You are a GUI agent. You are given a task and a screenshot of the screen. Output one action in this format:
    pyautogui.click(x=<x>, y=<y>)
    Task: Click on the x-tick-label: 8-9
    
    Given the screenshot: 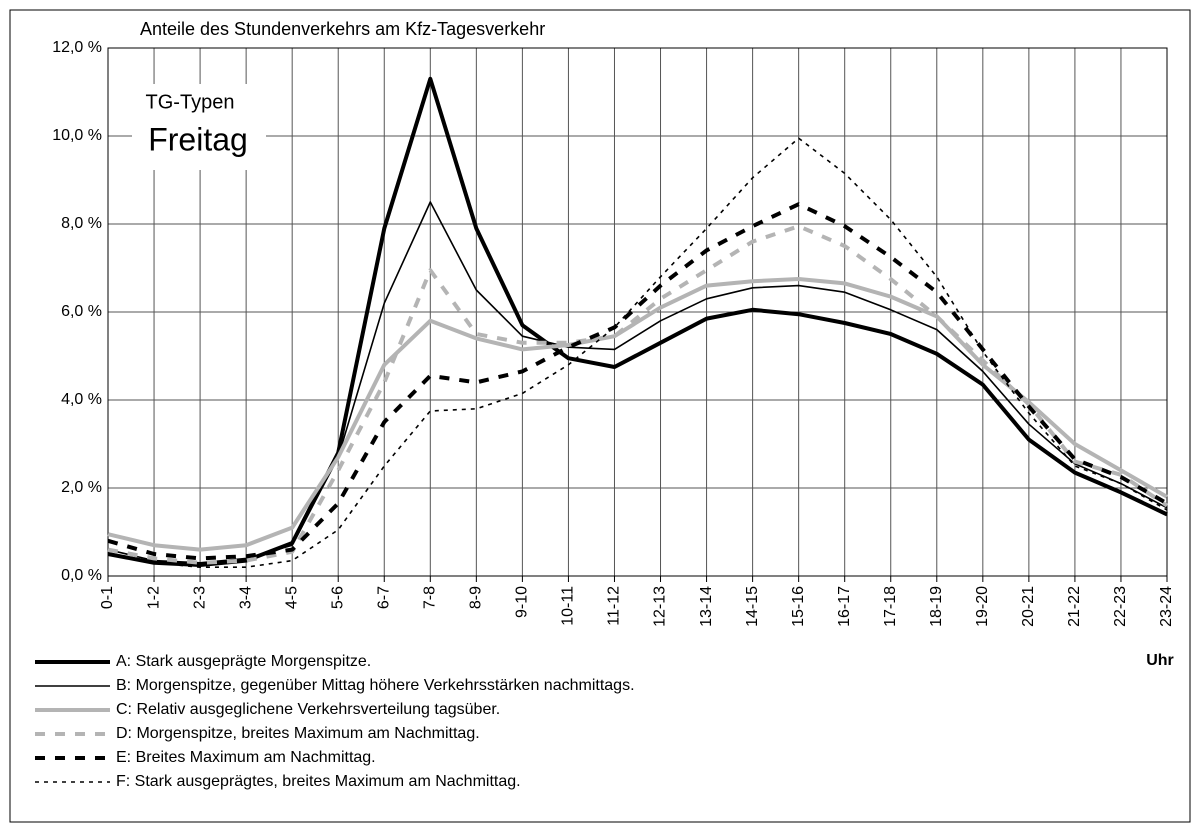 What is the action you would take?
    pyautogui.click(x=476, y=597)
    